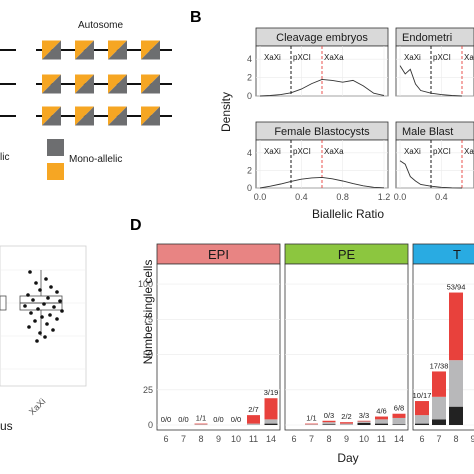  What do you see at coordinates (399, 408) in the screenshot?
I see `bar-count-label: 6/8` at bounding box center [399, 408].